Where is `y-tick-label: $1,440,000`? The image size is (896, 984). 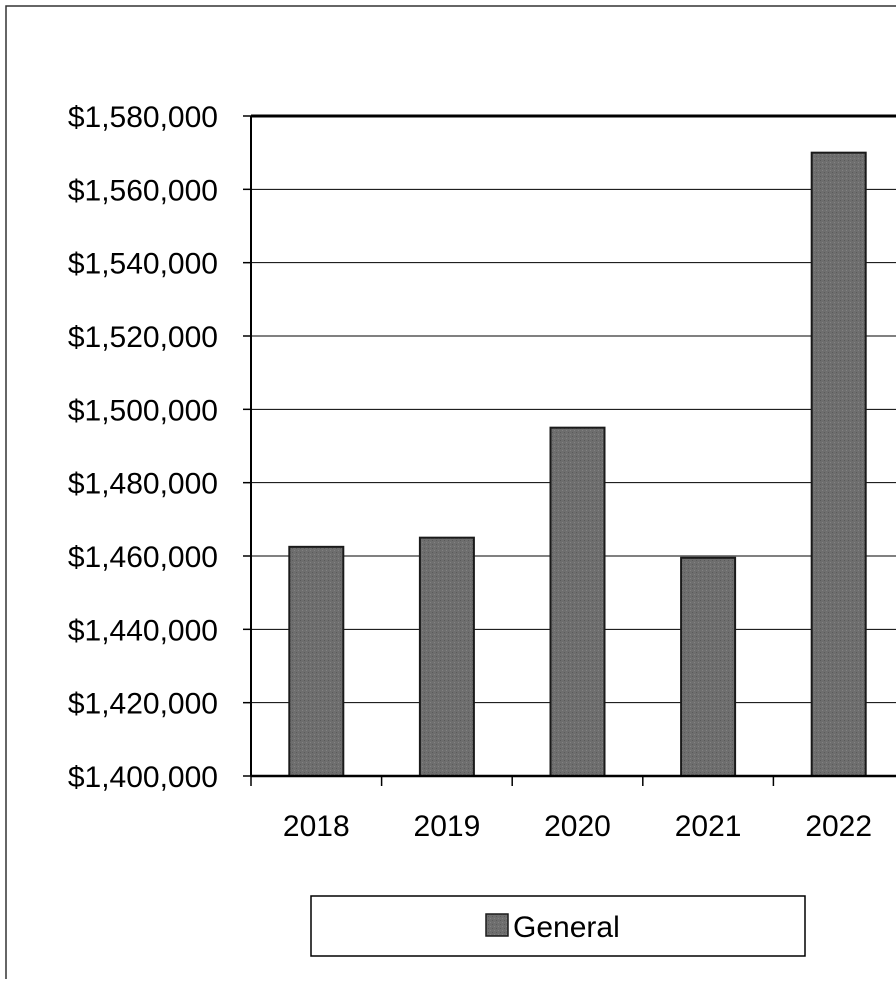
y-tick-label: $1,440,000 is located at coordinates (143, 630).